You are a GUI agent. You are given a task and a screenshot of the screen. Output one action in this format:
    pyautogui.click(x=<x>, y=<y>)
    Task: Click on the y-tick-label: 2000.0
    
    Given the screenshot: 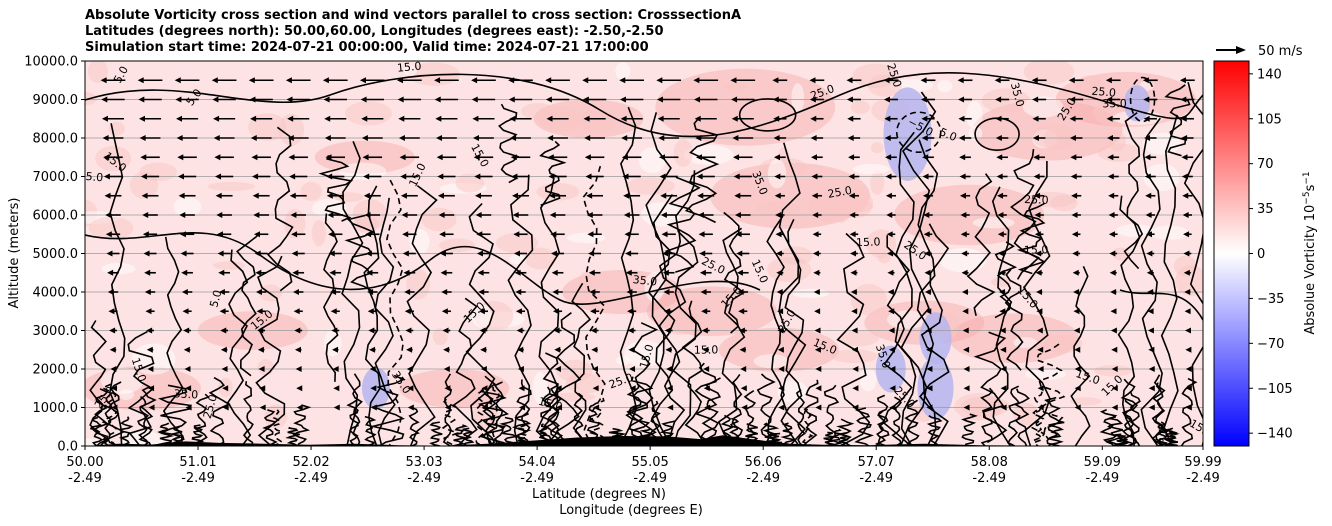 What is the action you would take?
    pyautogui.click(x=56, y=370)
    